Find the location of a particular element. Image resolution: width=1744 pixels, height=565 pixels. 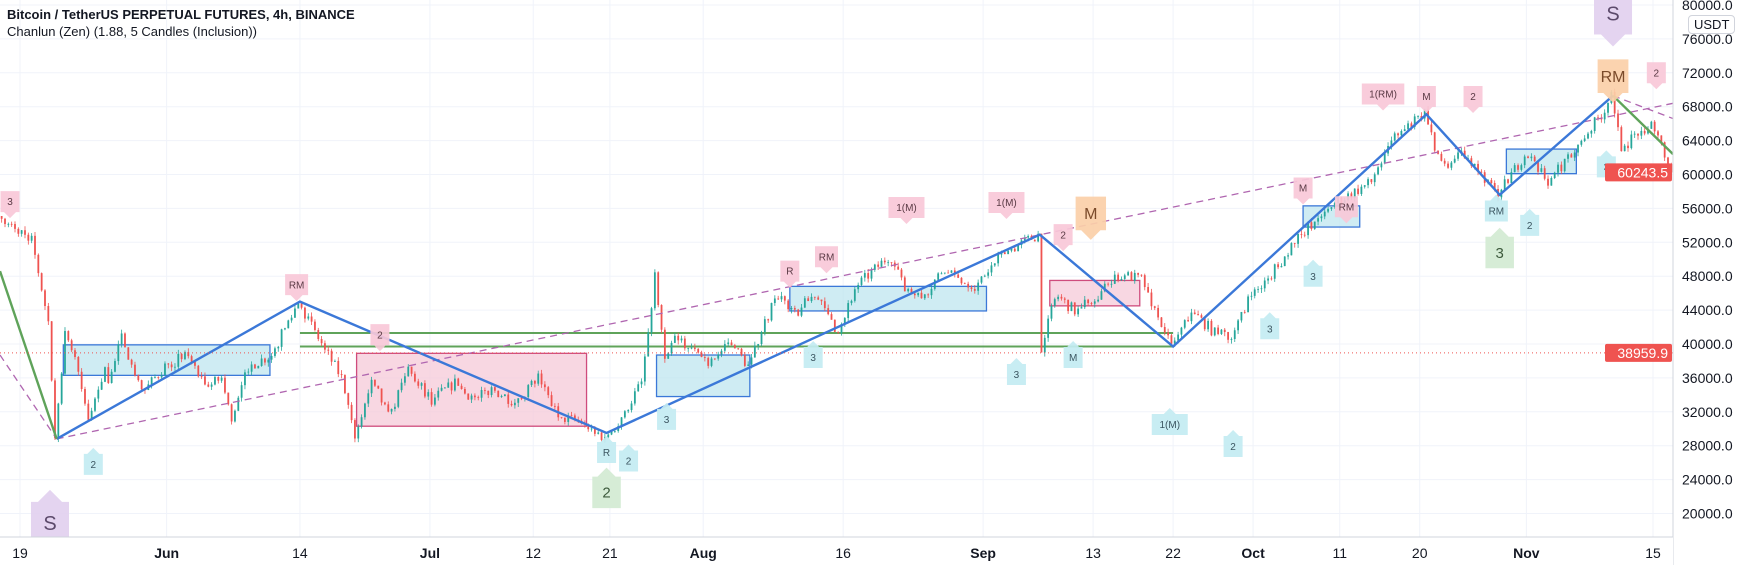

time-axis is located at coordinates (836, 551).